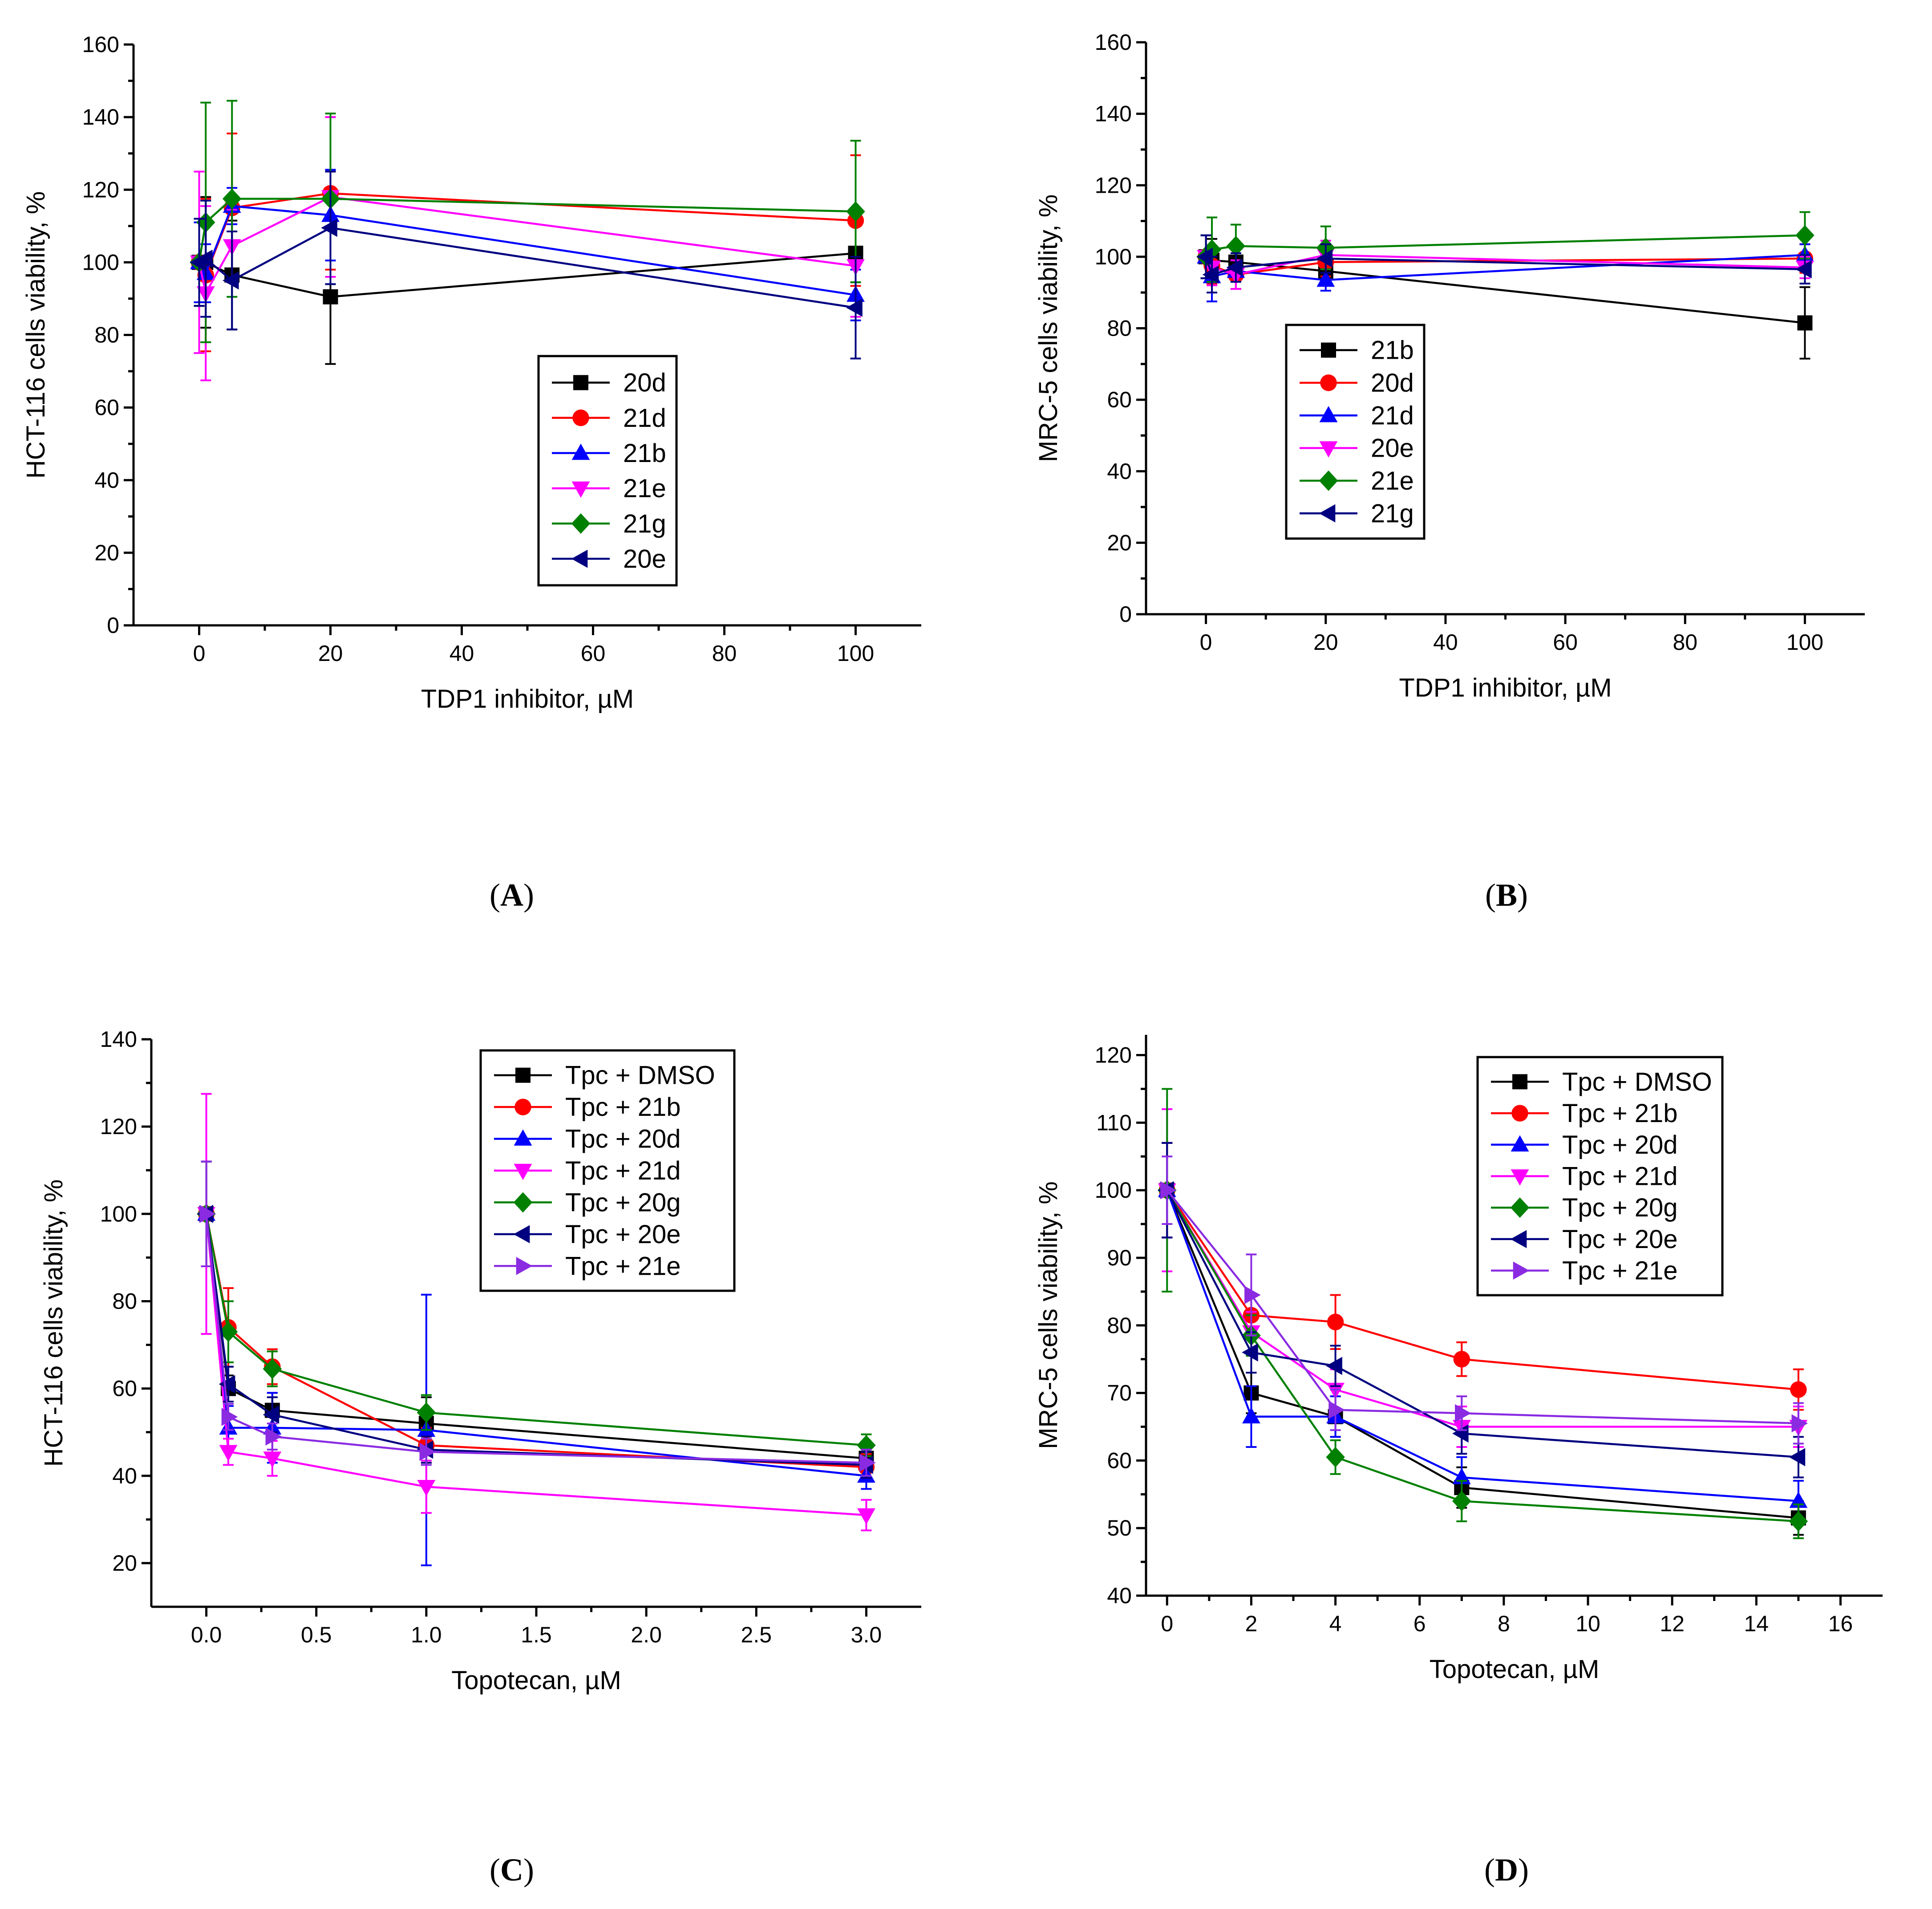 The width and height of the screenshot is (1932, 1909). Describe the element at coordinates (1840, 1623) in the screenshot. I see `x-tick-label: 16` at that location.